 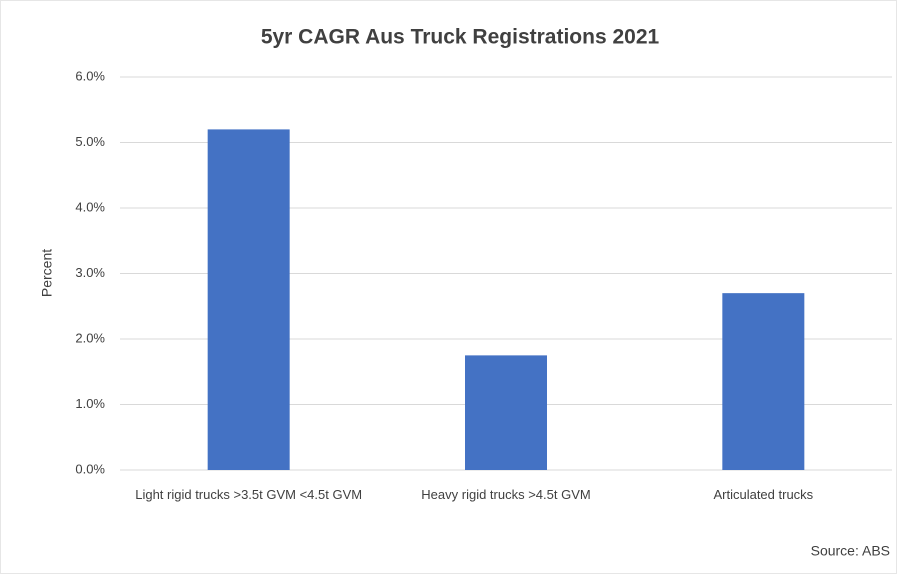 What do you see at coordinates (90, 272) in the screenshot?
I see `y-tick-label: 3.0%` at bounding box center [90, 272].